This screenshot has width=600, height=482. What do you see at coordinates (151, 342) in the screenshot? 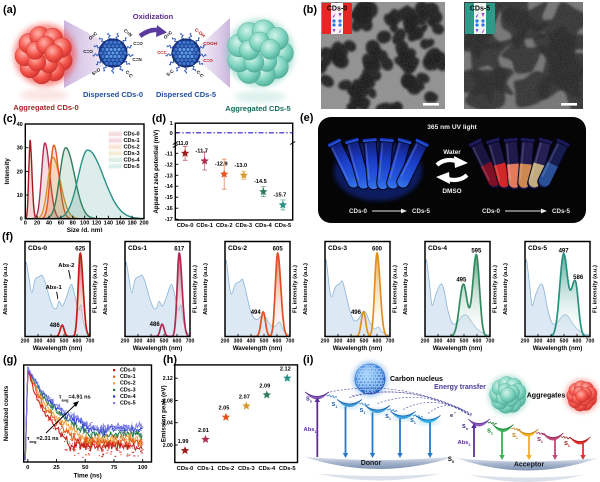
I see `svg-text: 400` at bounding box center [151, 342].